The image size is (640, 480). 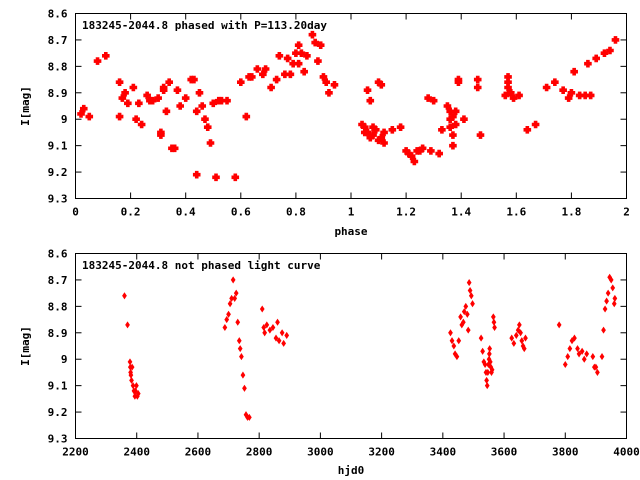 What do you see at coordinates (58, 172) in the screenshot?
I see `phased-y-tick-label: 9.2` at bounding box center [58, 172].